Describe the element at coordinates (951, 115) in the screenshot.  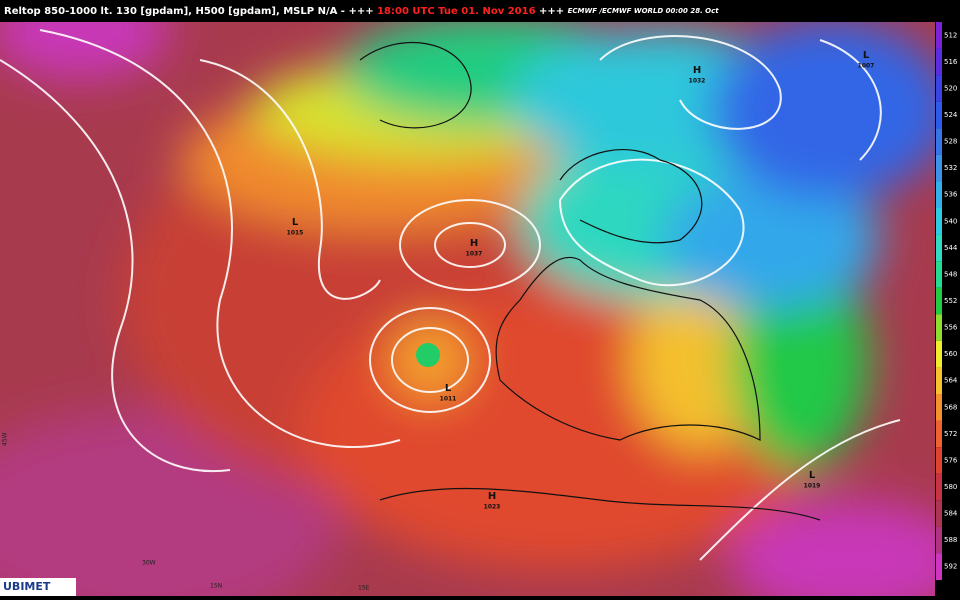
I see `colorbar-label: 524` at that location.